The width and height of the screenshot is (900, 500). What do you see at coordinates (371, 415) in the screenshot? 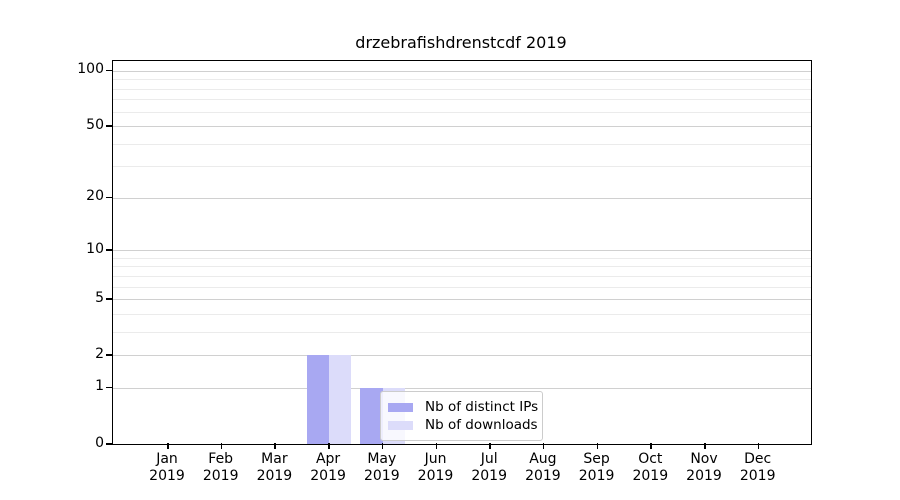
I see `bar-distinct-ips-may` at bounding box center [371, 415].